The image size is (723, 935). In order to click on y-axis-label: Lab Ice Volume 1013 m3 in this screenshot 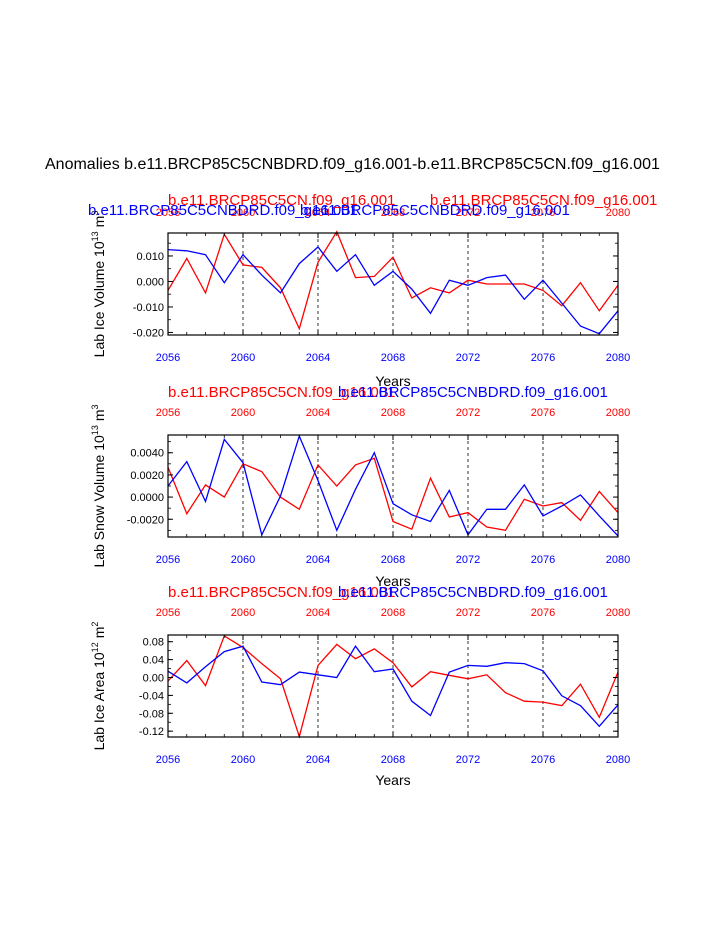, I will do `click(98, 284)`.